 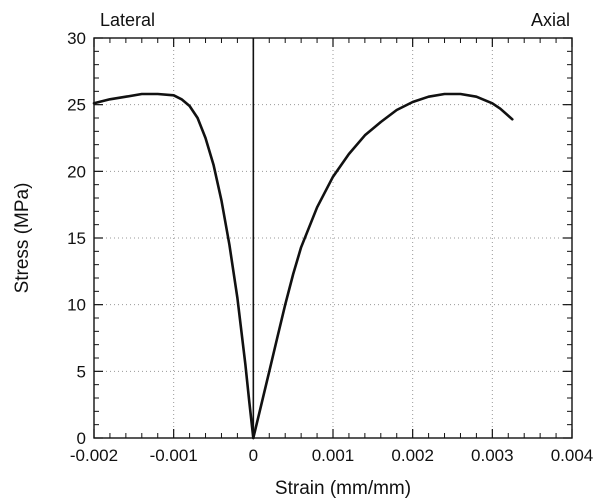 What do you see at coordinates (412, 455) in the screenshot?
I see `x-tick-label: 0.002` at bounding box center [412, 455].